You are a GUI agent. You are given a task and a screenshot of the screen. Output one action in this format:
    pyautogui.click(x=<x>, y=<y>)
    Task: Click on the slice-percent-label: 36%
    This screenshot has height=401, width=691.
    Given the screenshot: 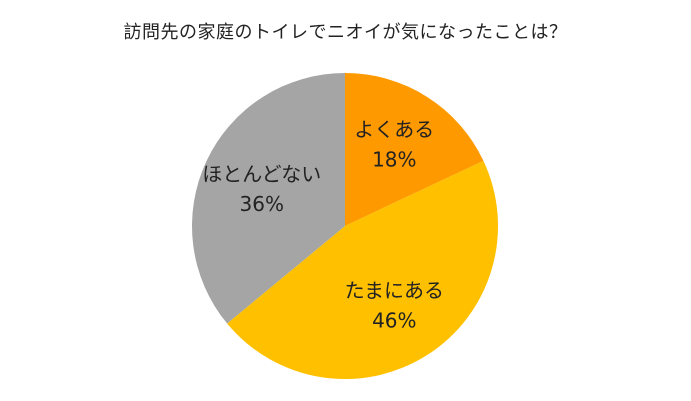 What is the action you would take?
    pyautogui.click(x=262, y=204)
    